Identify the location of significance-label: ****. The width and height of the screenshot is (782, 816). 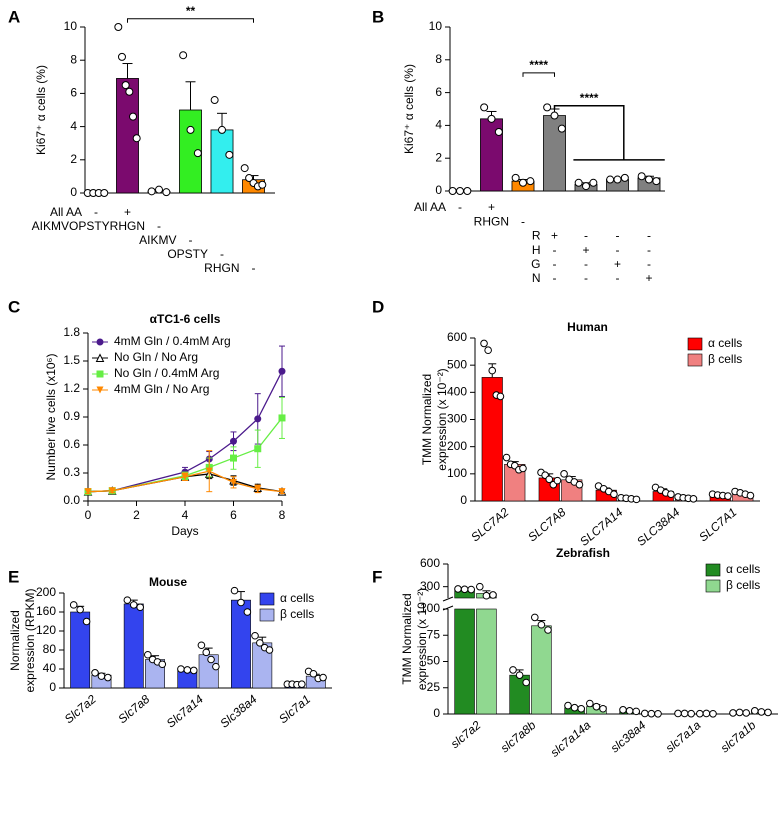
(589, 98).